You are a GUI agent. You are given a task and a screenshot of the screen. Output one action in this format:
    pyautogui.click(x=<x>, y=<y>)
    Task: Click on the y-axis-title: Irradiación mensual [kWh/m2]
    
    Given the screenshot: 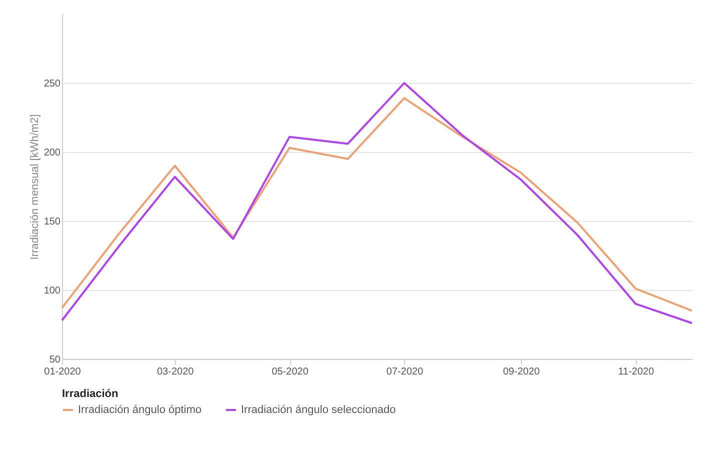 What is the action you would take?
    pyautogui.click(x=34, y=187)
    